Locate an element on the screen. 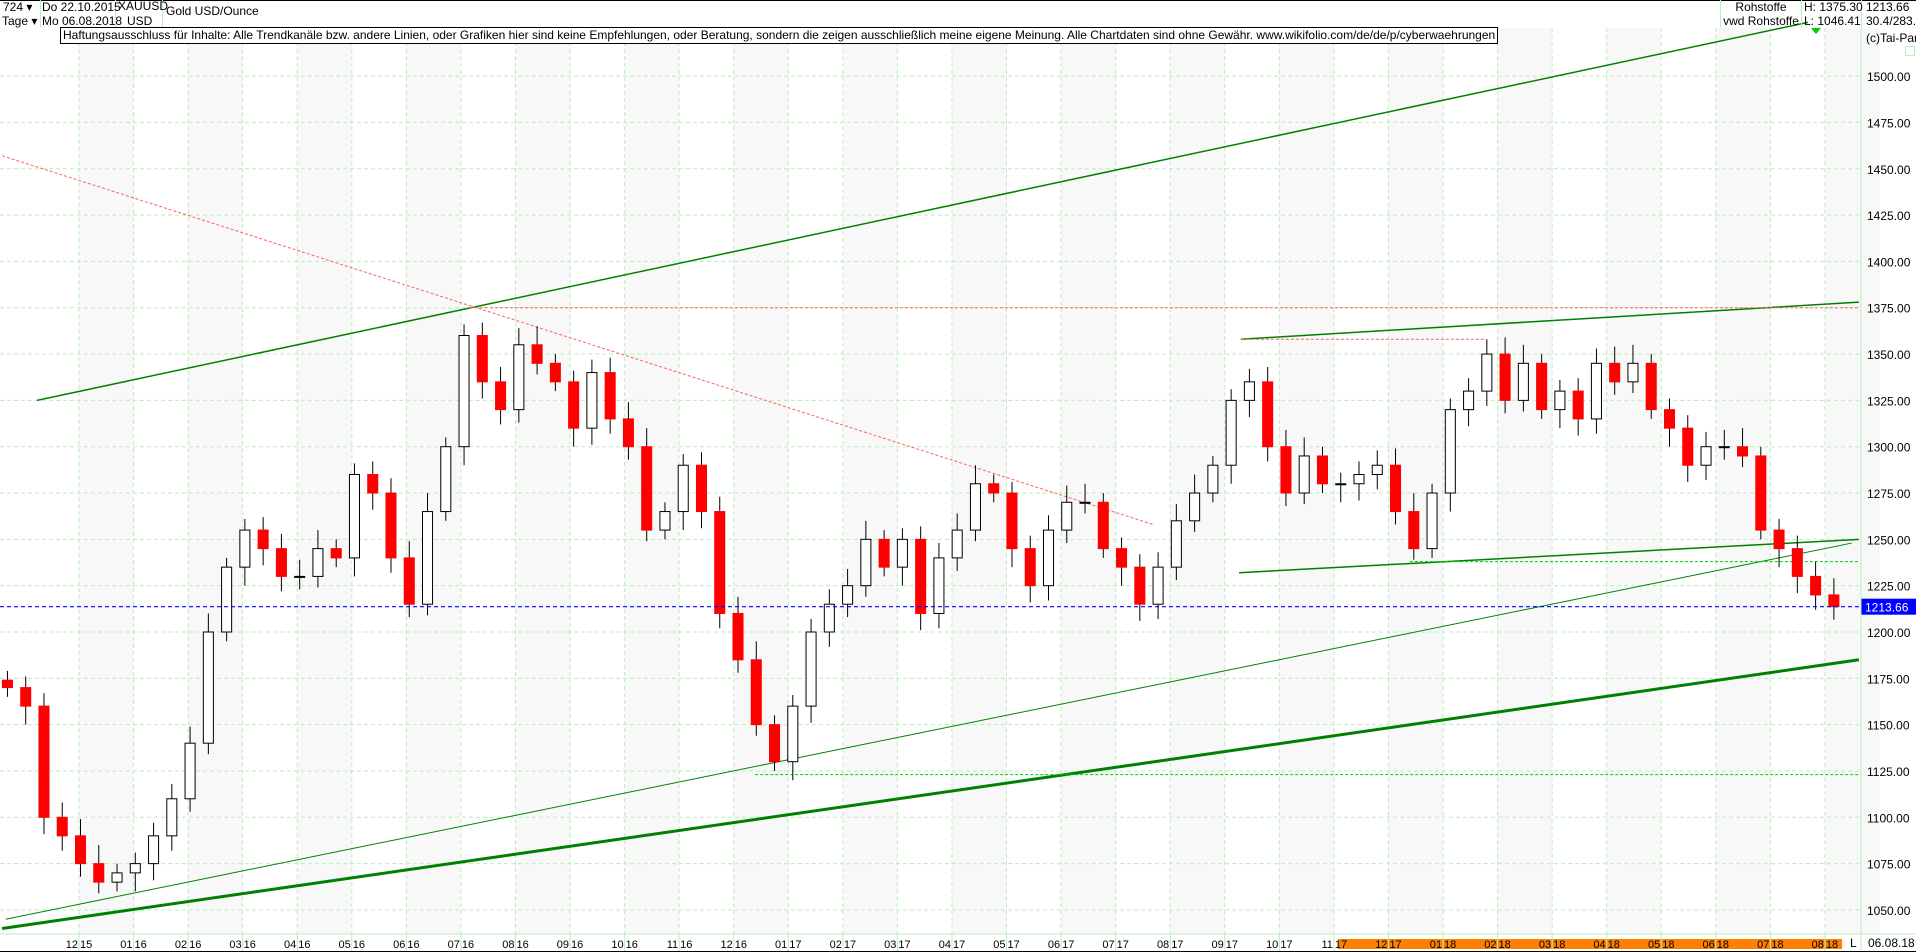 This screenshot has width=1916, height=952. footer-mode: L is located at coordinates (1853, 943).